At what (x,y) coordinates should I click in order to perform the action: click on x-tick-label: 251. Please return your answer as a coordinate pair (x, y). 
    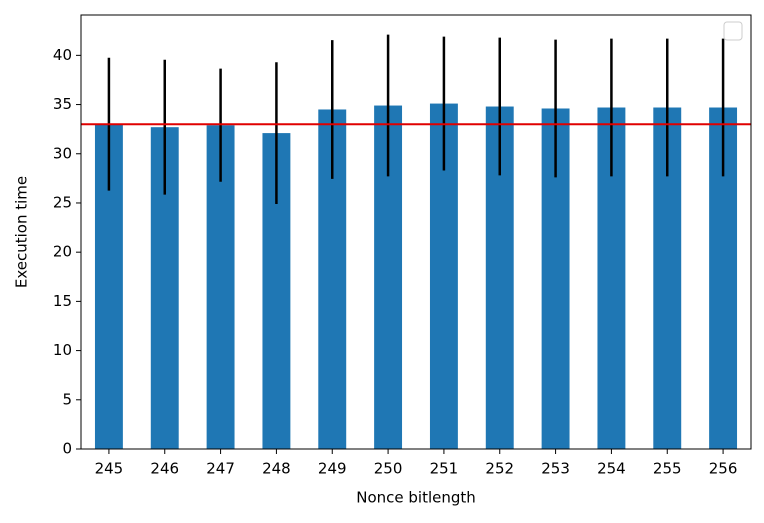
    Looking at the image, I should click on (444, 469).